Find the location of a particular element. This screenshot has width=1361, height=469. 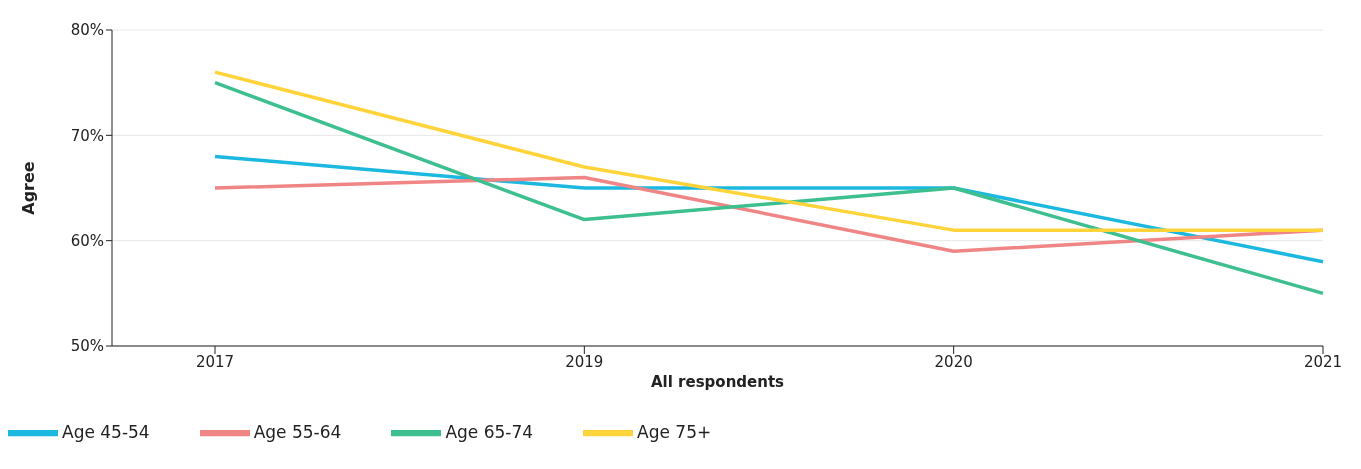

y-axis-title: Agree is located at coordinates (28, 188).